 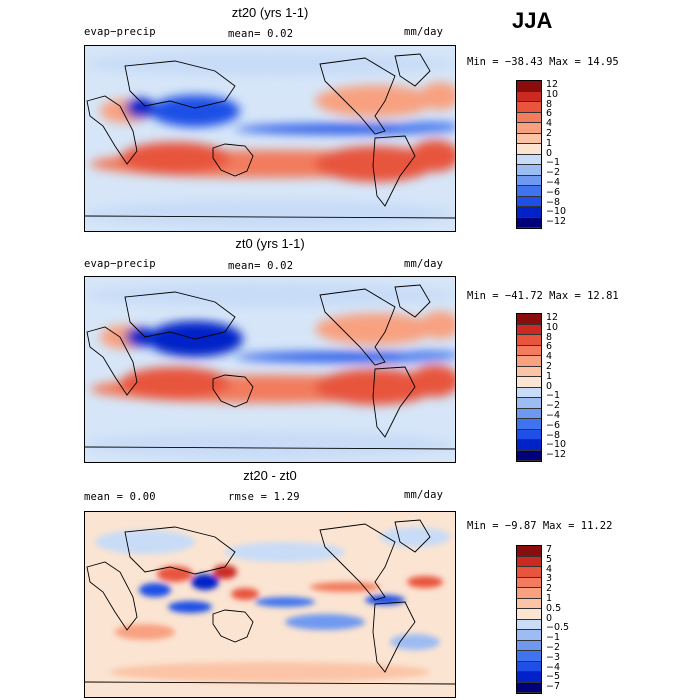 I want to click on north-pacific-high, so click(x=375, y=101).